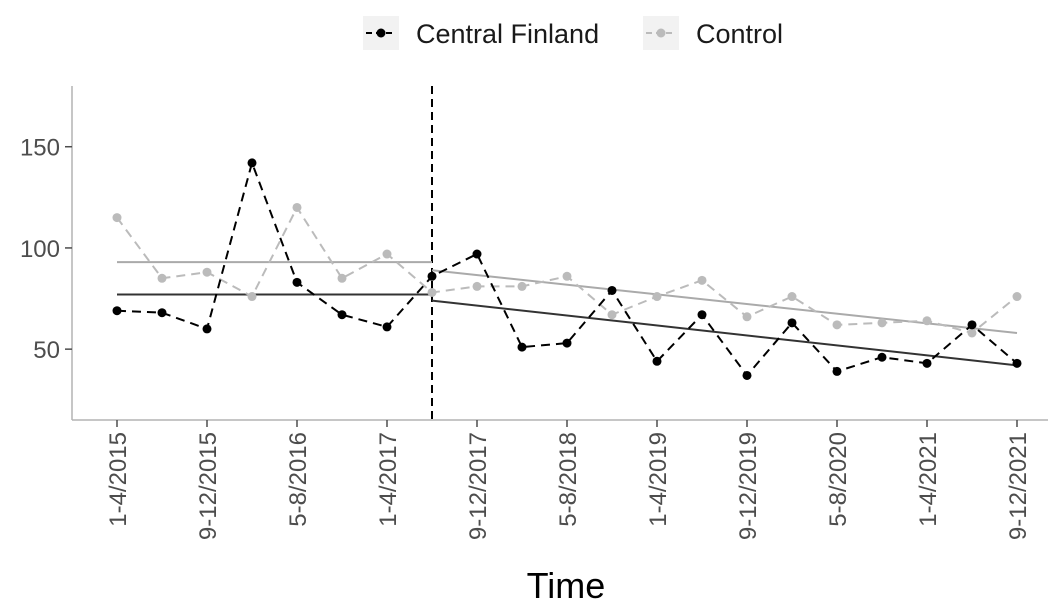 This screenshot has width=1050, height=606. I want to click on legend-label: Central Finland, so click(507, 34).